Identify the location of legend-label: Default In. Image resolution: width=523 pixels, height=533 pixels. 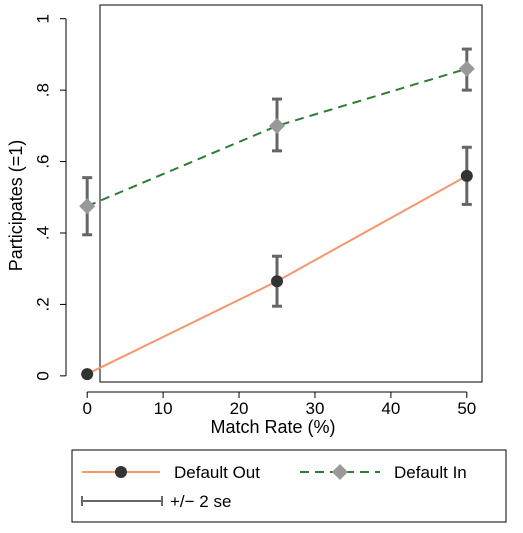
(430, 472).